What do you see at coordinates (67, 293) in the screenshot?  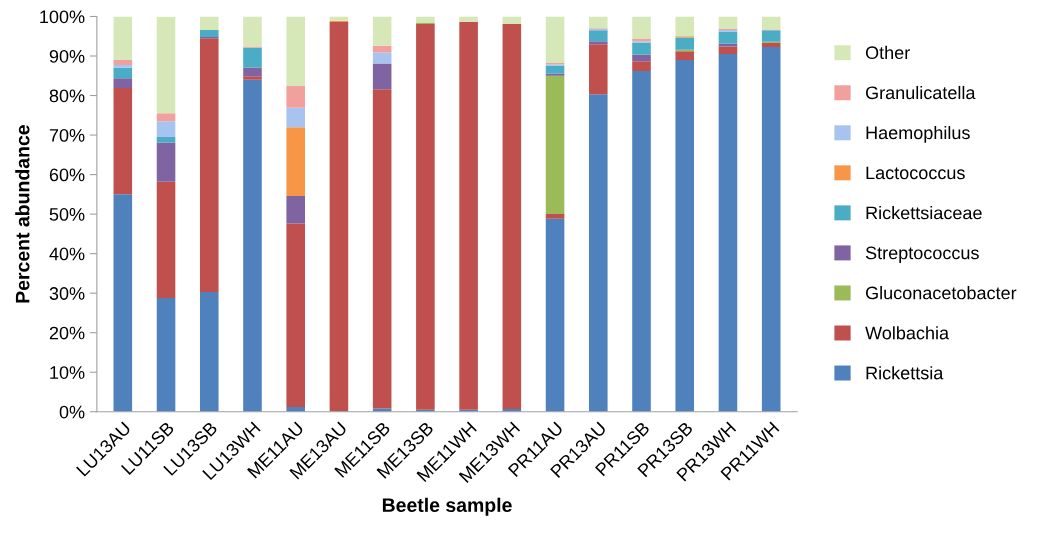 I see `y-tick-label: 30%` at bounding box center [67, 293].